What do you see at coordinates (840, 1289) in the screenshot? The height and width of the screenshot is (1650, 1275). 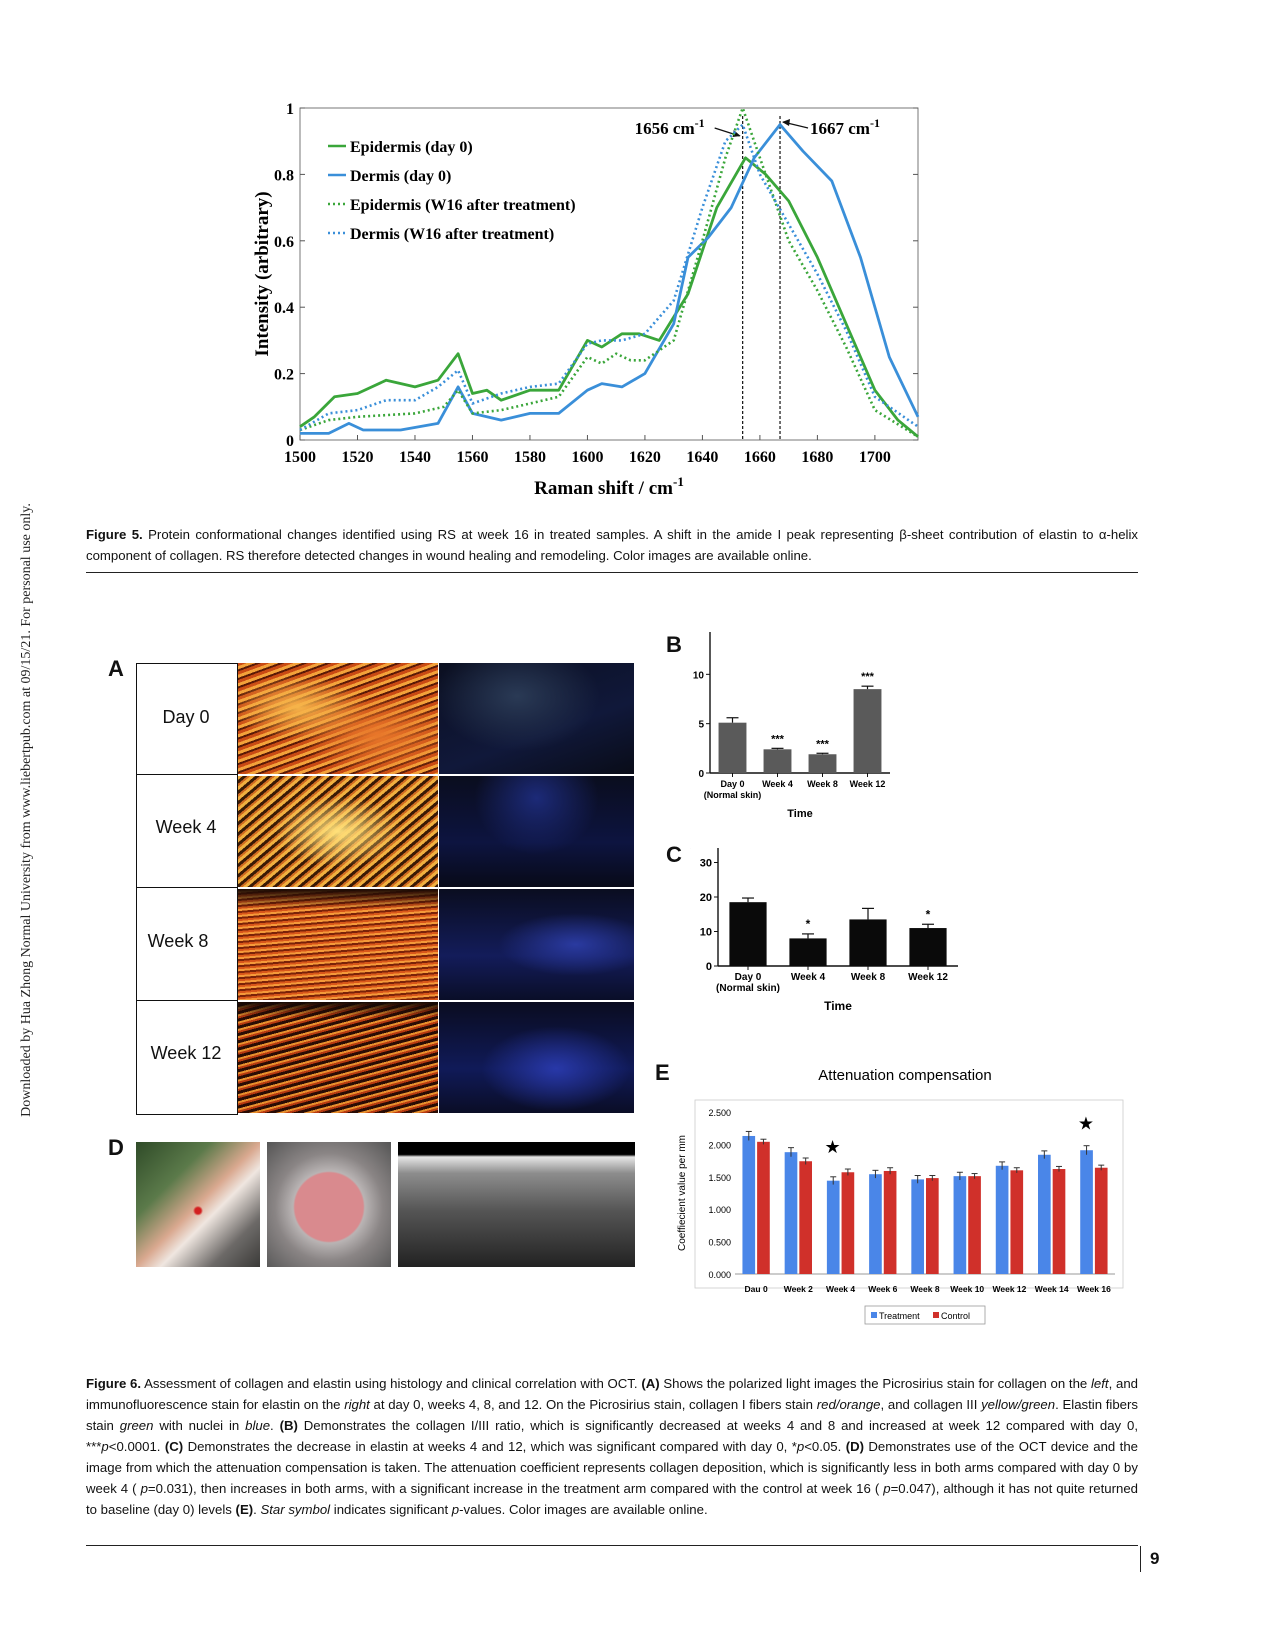 I see `x-tick-label: Week 4` at bounding box center [840, 1289].